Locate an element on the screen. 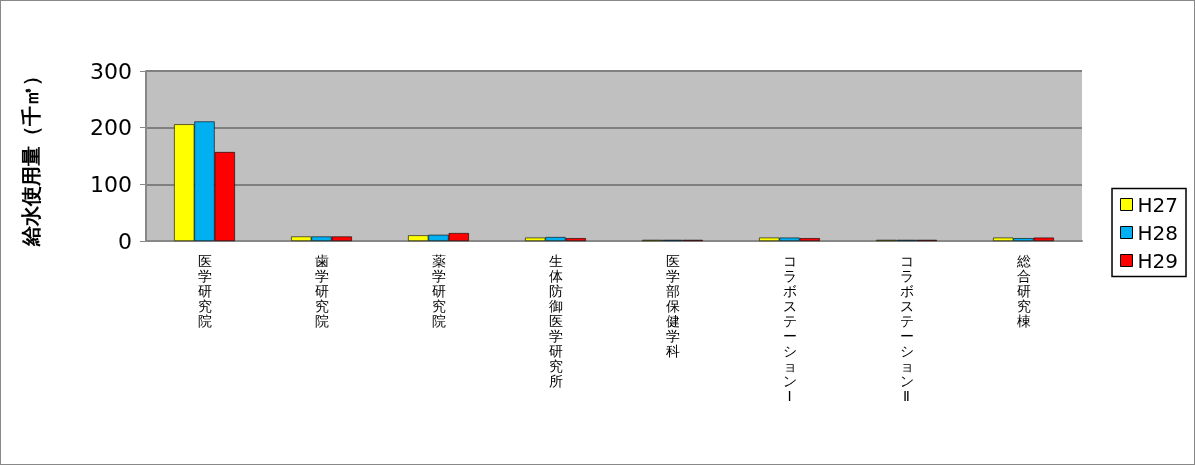  y-axis-title: 給水使用量（千㎥） is located at coordinates (31, 156).